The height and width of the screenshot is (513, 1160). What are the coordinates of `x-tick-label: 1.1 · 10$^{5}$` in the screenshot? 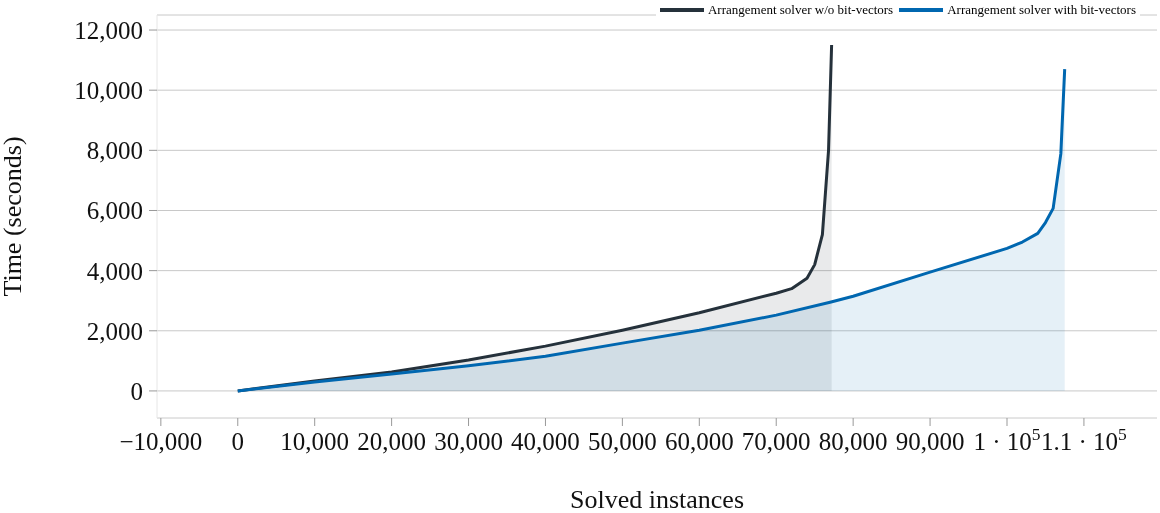 It's located at (1084, 439).